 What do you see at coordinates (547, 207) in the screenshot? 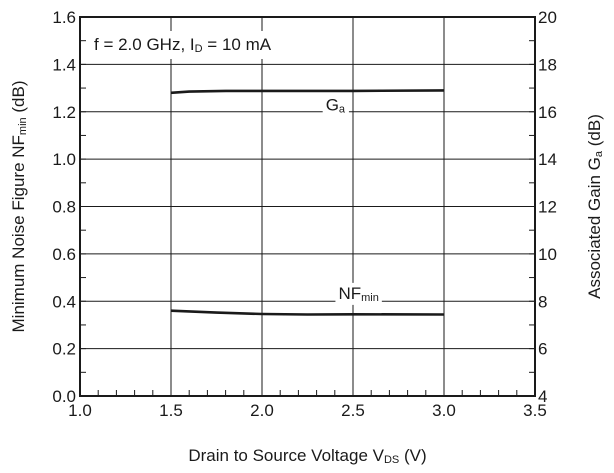
I see `y-right-tick-label: 12` at bounding box center [547, 207].